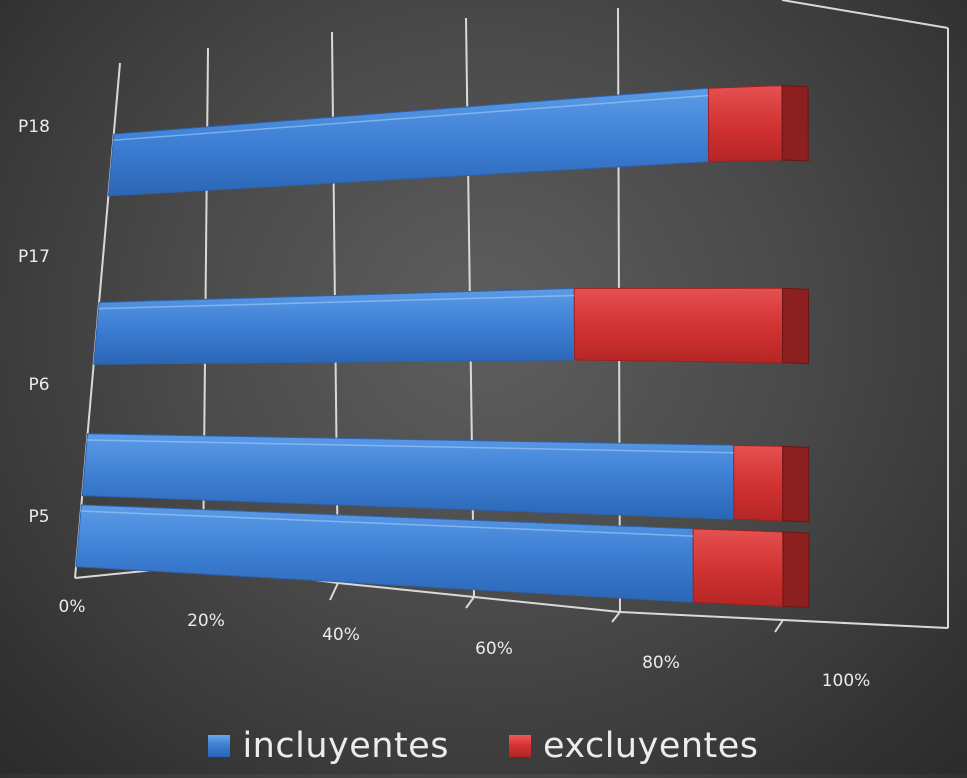 The height and width of the screenshot is (778, 967). I want to click on legend-label-incluyentes: incluyentes, so click(345, 746).